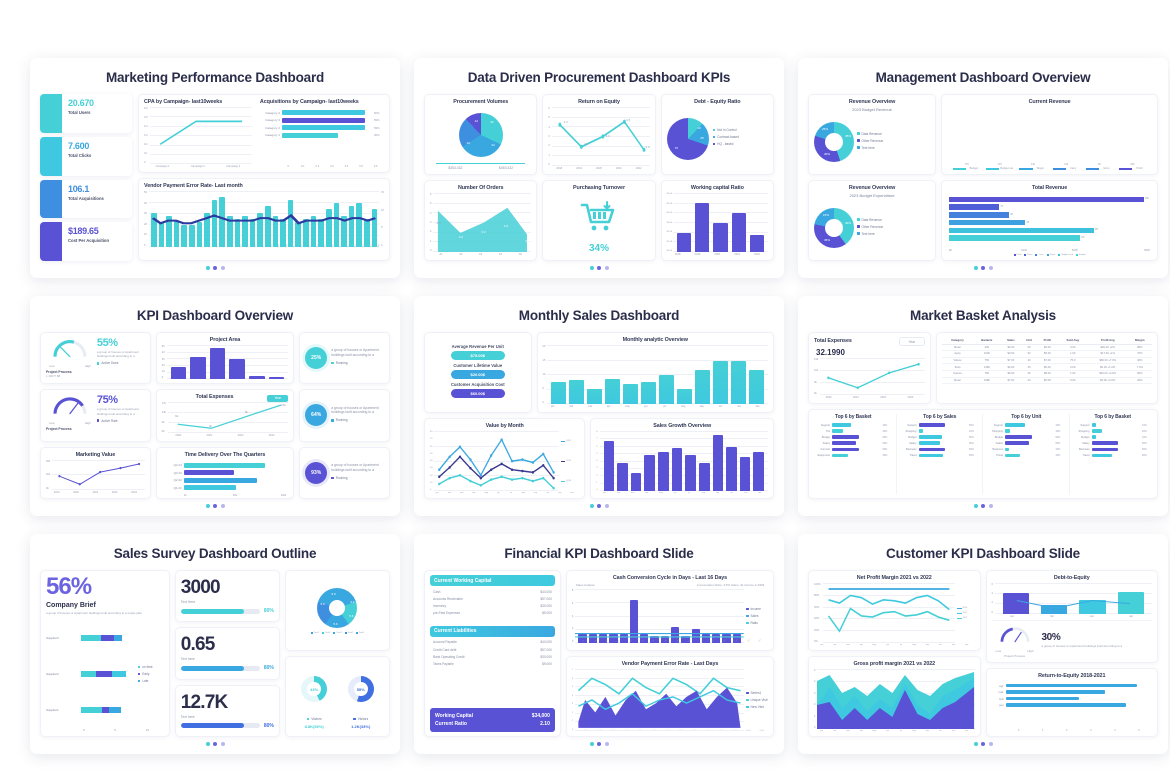 The height and width of the screenshot is (780, 1170). What do you see at coordinates (912, 341) in the screenshot?
I see `year-filter: Year` at bounding box center [912, 341].